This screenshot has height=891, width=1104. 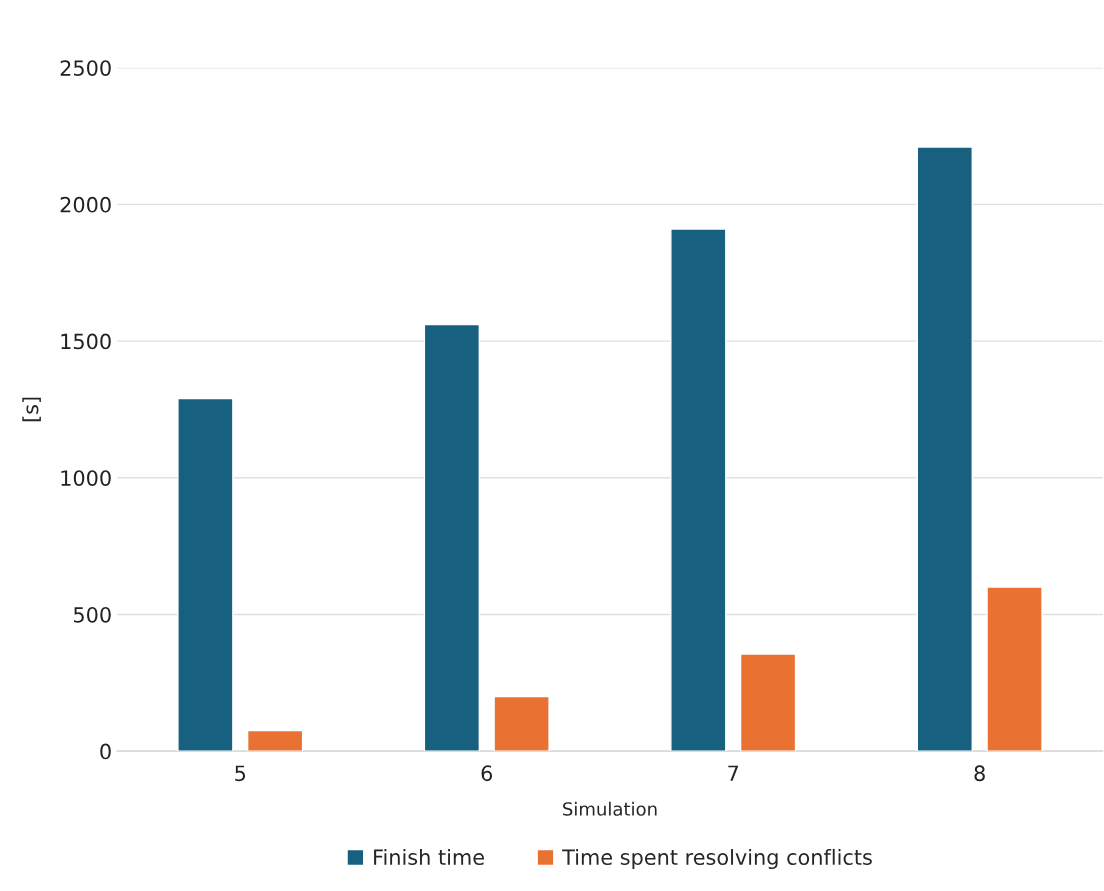 I want to click on y-axis-title: [s], so click(x=31, y=409).